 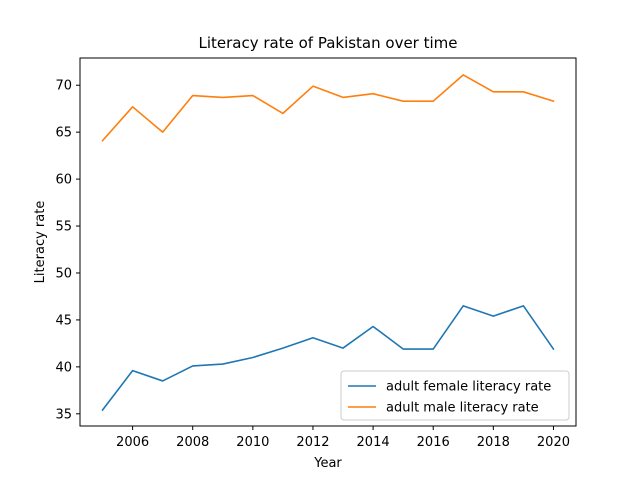 What do you see at coordinates (252, 442) in the screenshot?
I see `x-tick-label: 2010` at bounding box center [252, 442].